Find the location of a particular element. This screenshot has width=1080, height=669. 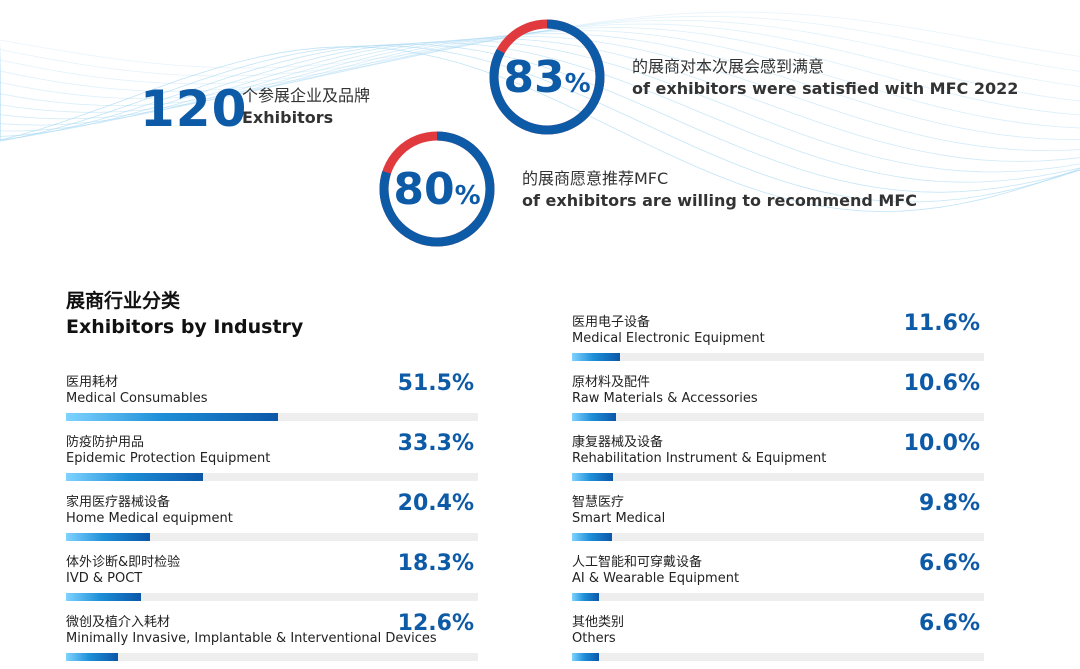

industry-label-cn: 体外诊断&即时检验 is located at coordinates (123, 562).